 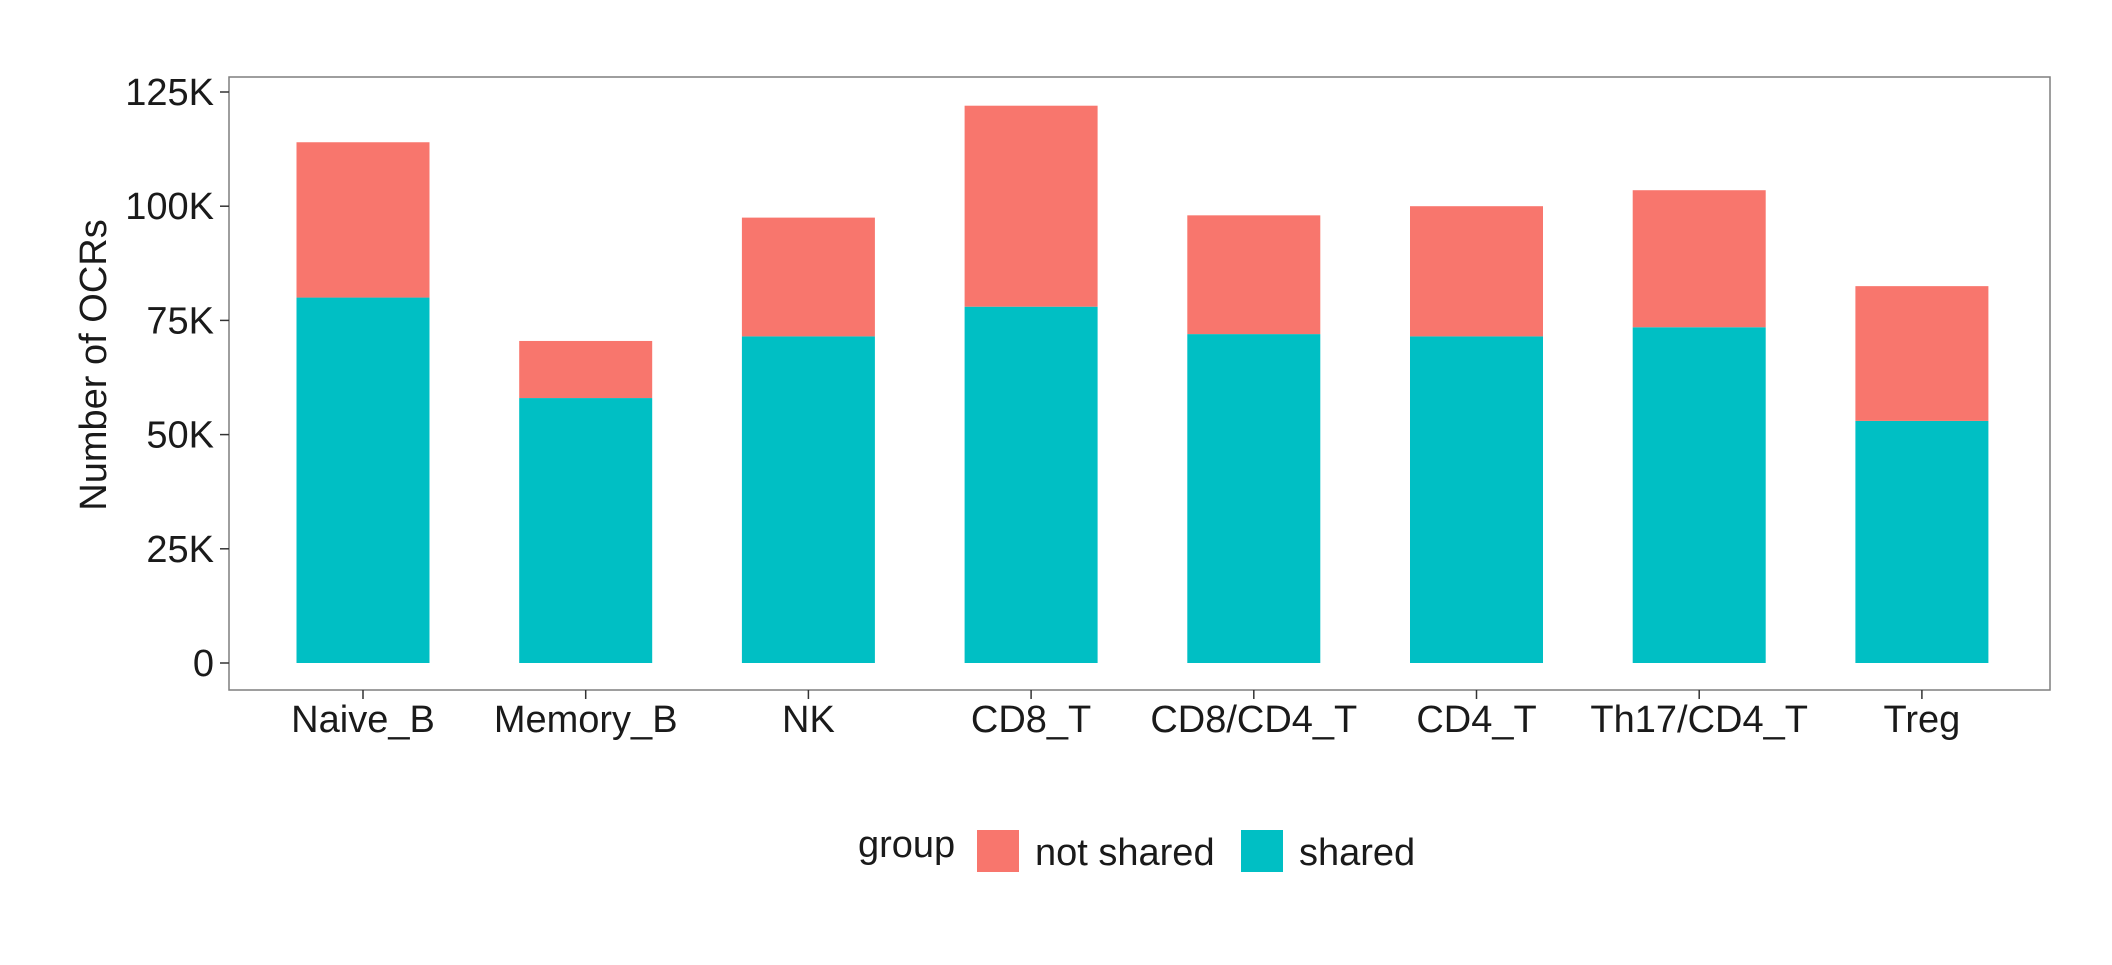 What do you see at coordinates (203, 664) in the screenshot?
I see `y-tick-label: 0` at bounding box center [203, 664].